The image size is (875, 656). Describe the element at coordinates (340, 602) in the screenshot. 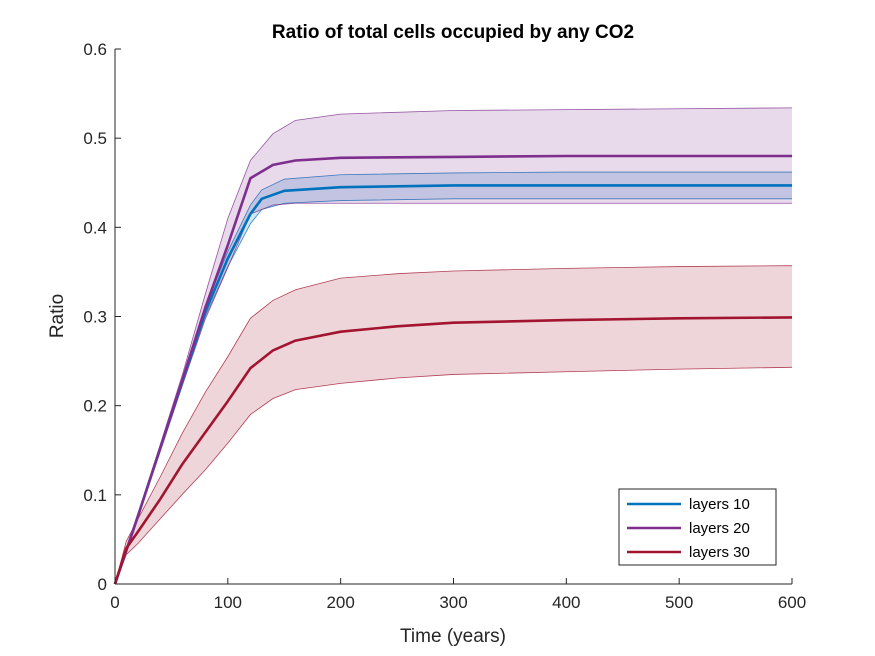

I see `x-tick-label: 200` at that location.